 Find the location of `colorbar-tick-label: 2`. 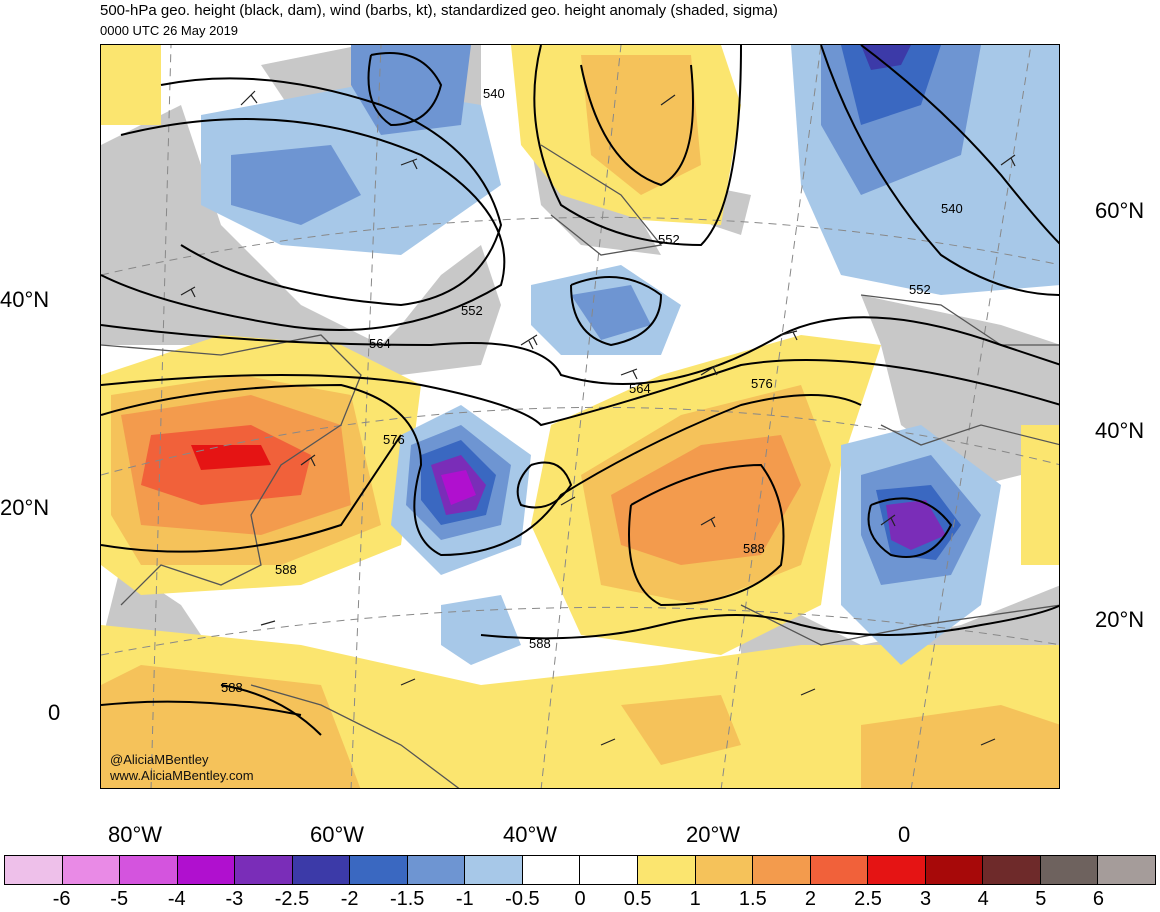

colorbar-tick-label: 2 is located at coordinates (810, 899).